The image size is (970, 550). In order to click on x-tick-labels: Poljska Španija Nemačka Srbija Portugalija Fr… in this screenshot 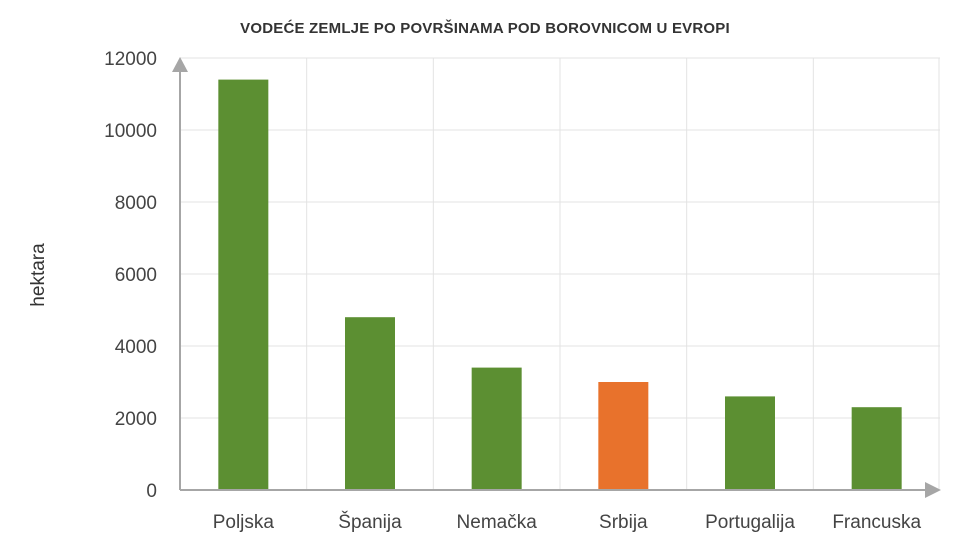, I will do `click(567, 522)`.